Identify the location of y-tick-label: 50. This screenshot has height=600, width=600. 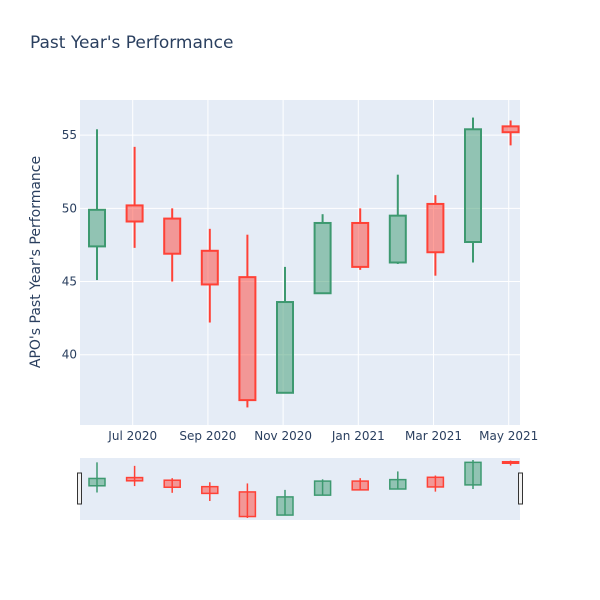
(69, 208).